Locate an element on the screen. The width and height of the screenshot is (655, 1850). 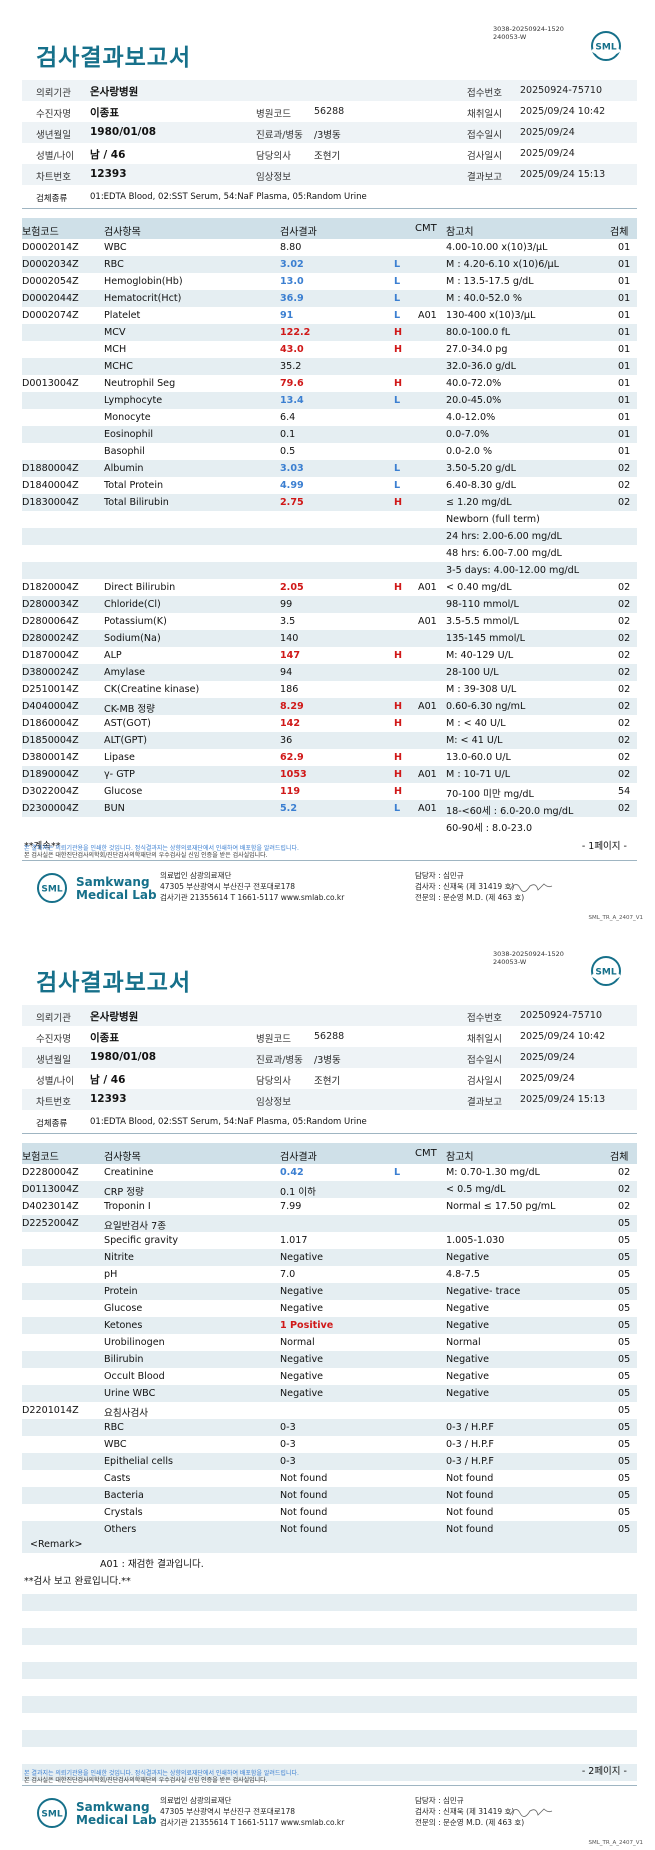
field-label: 임상정보 is located at coordinates (273, 1102).